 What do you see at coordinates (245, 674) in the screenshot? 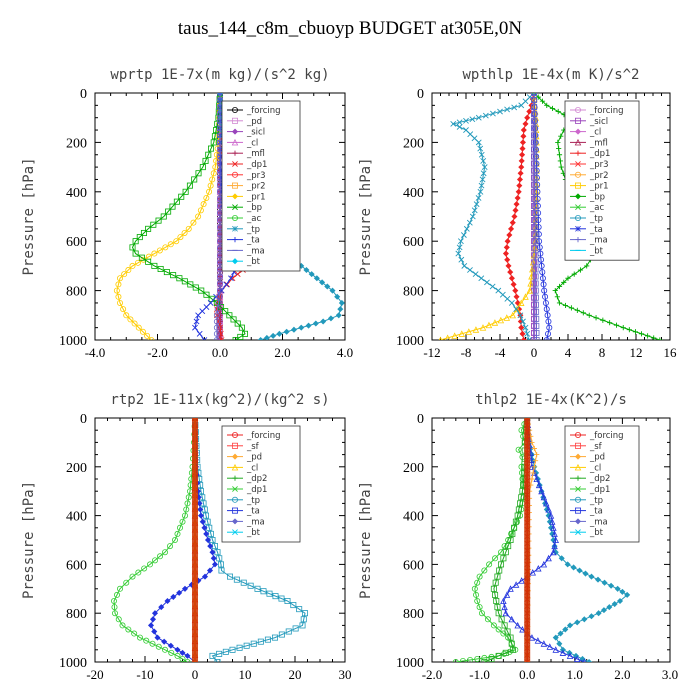
I see `x-tick-label: 10` at bounding box center [245, 674].